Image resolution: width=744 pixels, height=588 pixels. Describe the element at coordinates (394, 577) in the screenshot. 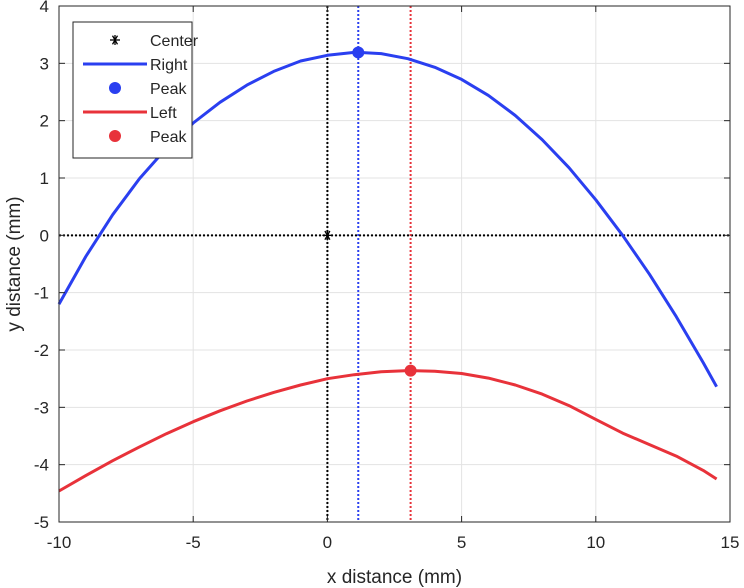

I see `x-axis-label: x distance (mm)` at that location.